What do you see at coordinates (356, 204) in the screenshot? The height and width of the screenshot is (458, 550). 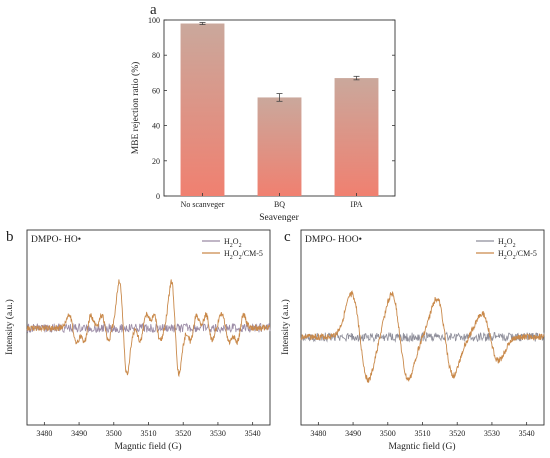 I see `x-tick-label: IPA` at bounding box center [356, 204].